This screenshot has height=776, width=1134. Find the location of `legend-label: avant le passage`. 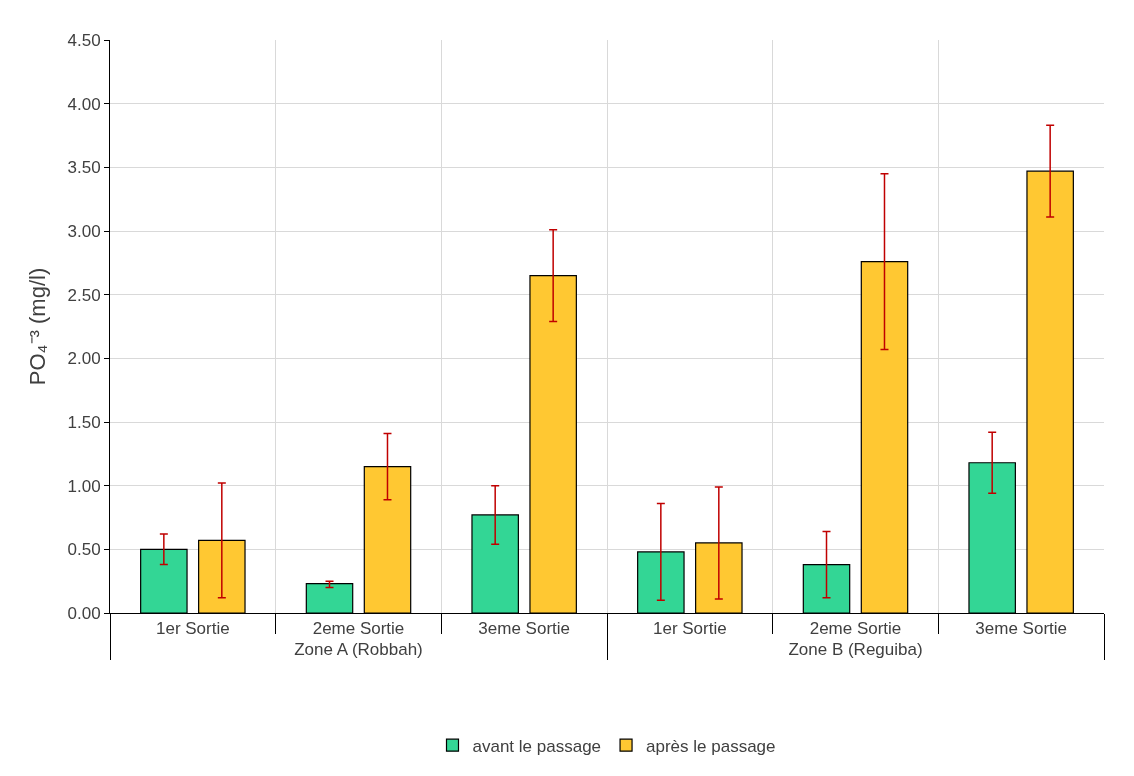

legend-label: avant le passage is located at coordinates (537, 746).